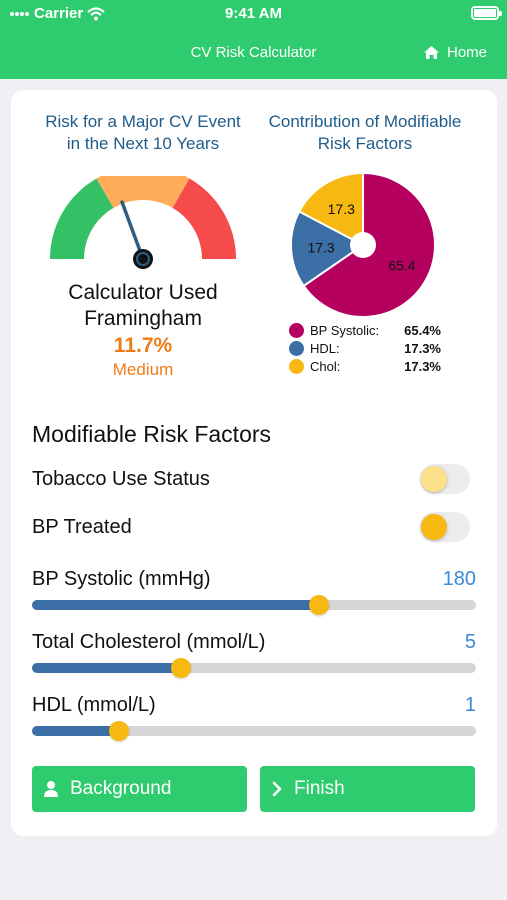 The height and width of the screenshot is (900, 507). I want to click on user-icon, so click(51, 789).